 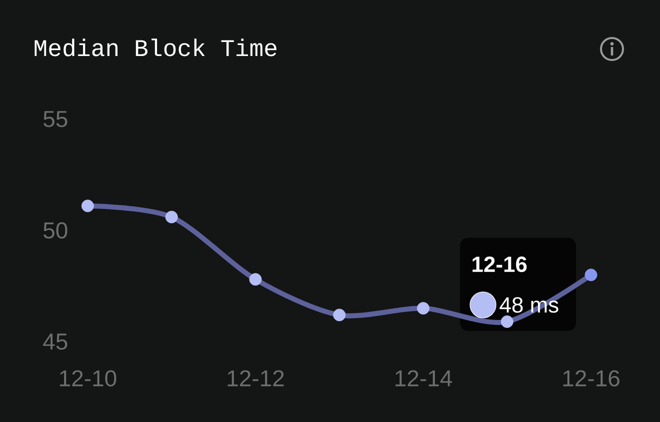 I want to click on chart-title: Median Block Time, so click(x=155, y=47).